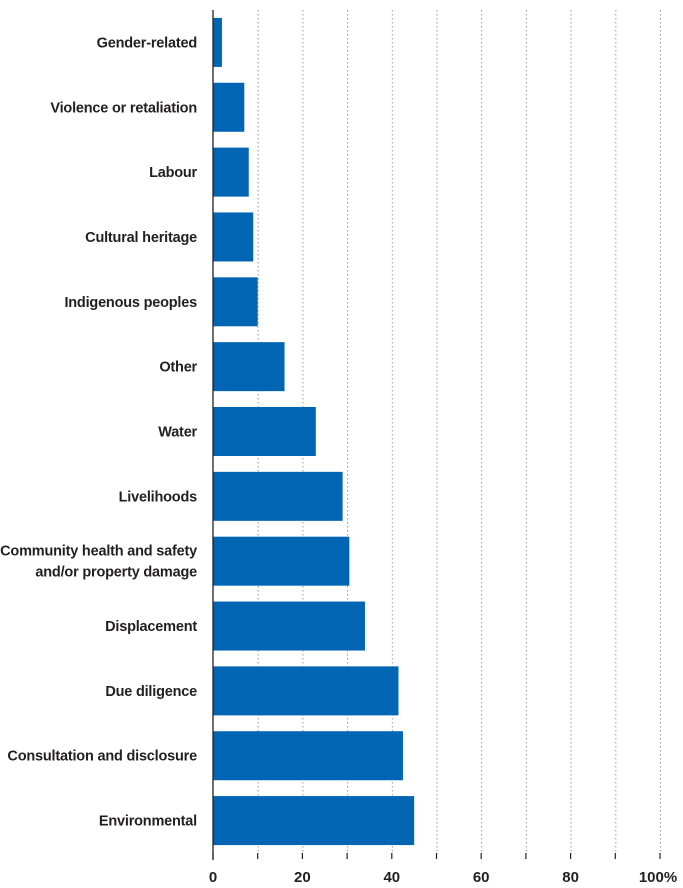  Describe the element at coordinates (178, 368) in the screenshot. I see `category-label-5: Other` at that location.